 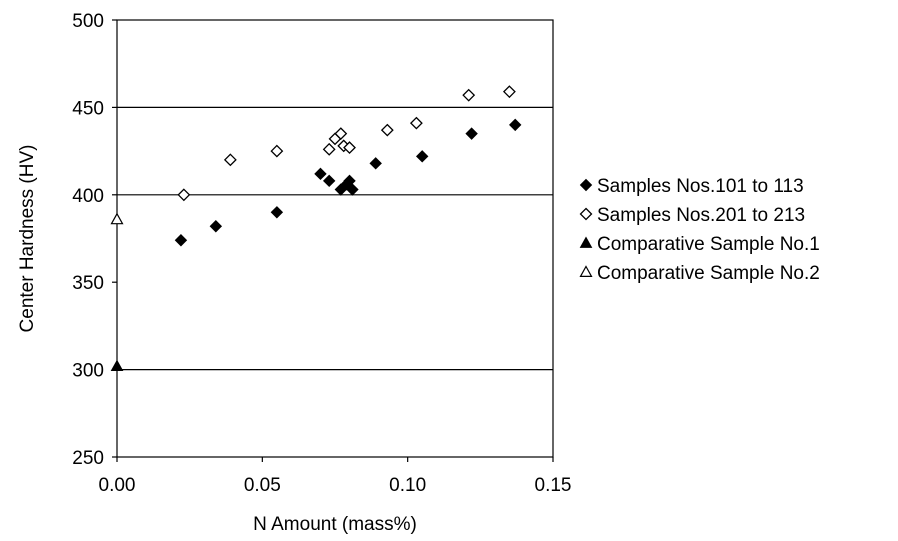 What do you see at coordinates (335, 524) in the screenshot?
I see `x-axis-title: N Amount (mass%)` at bounding box center [335, 524].